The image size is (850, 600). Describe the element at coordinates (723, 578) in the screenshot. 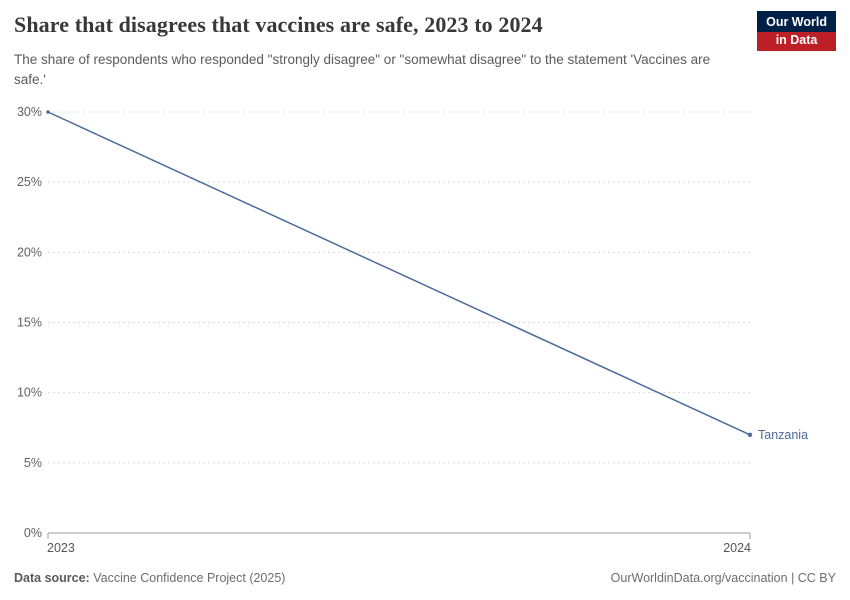

I see `attribution-link: OurWorldinData.org/vaccination | CC BY` at that location.